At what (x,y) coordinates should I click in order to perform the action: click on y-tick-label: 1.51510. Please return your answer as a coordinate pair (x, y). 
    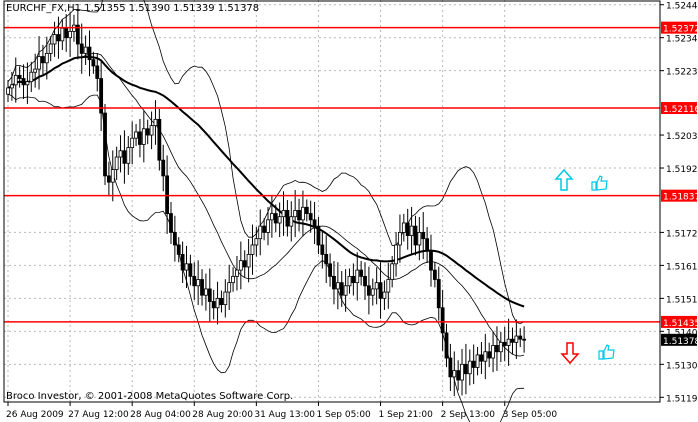
    Looking at the image, I should click on (682, 300).